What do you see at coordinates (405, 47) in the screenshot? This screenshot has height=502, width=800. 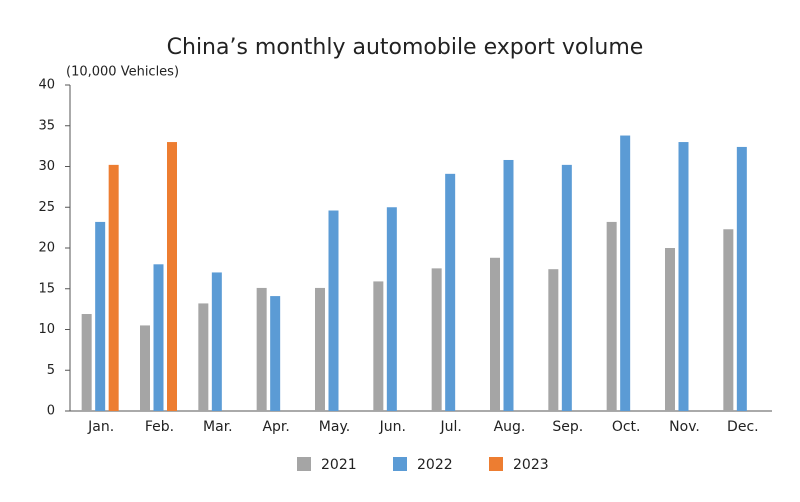 I see `chart-title: China’s monthly automobile export volume` at bounding box center [405, 47].